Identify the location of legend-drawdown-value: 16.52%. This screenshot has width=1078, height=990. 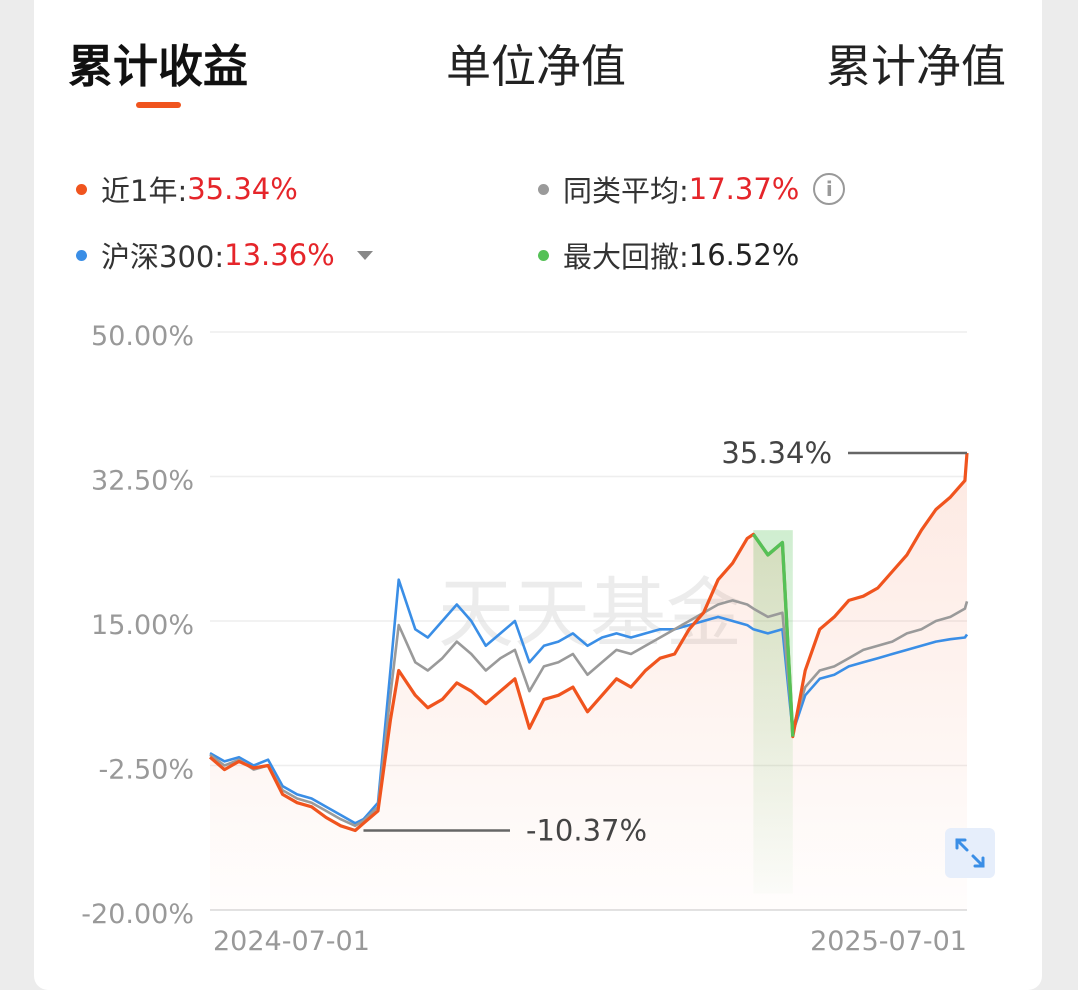
(744, 255).